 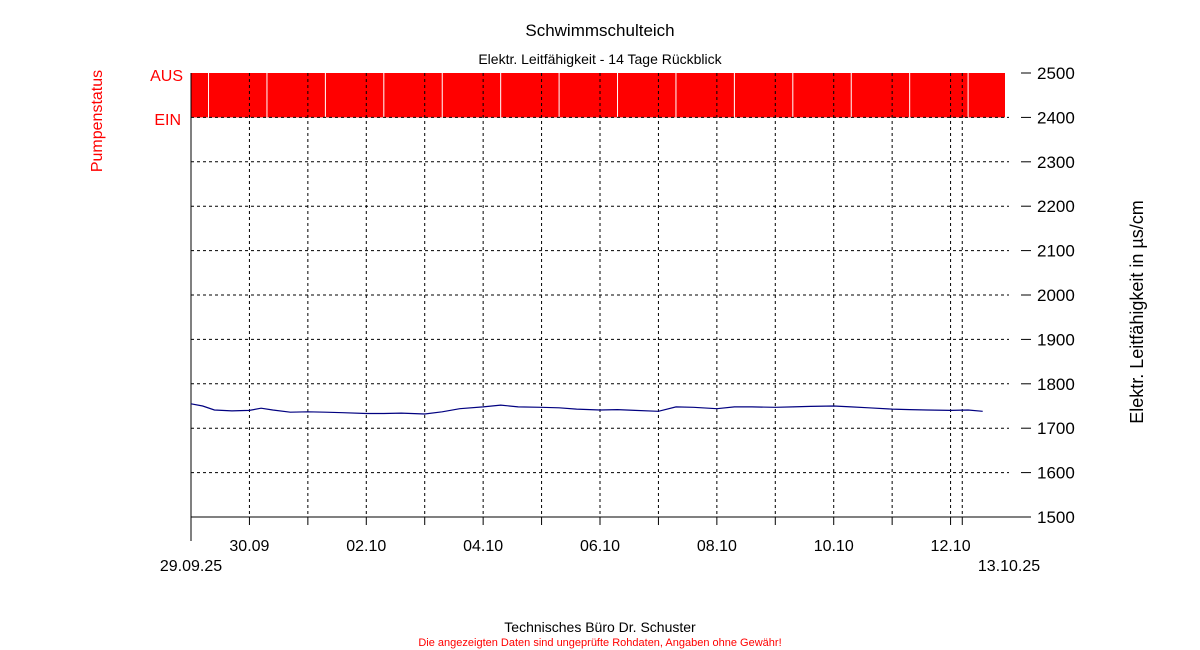 I want to click on chart-title: Schwimmschulteich, so click(x=599, y=30).